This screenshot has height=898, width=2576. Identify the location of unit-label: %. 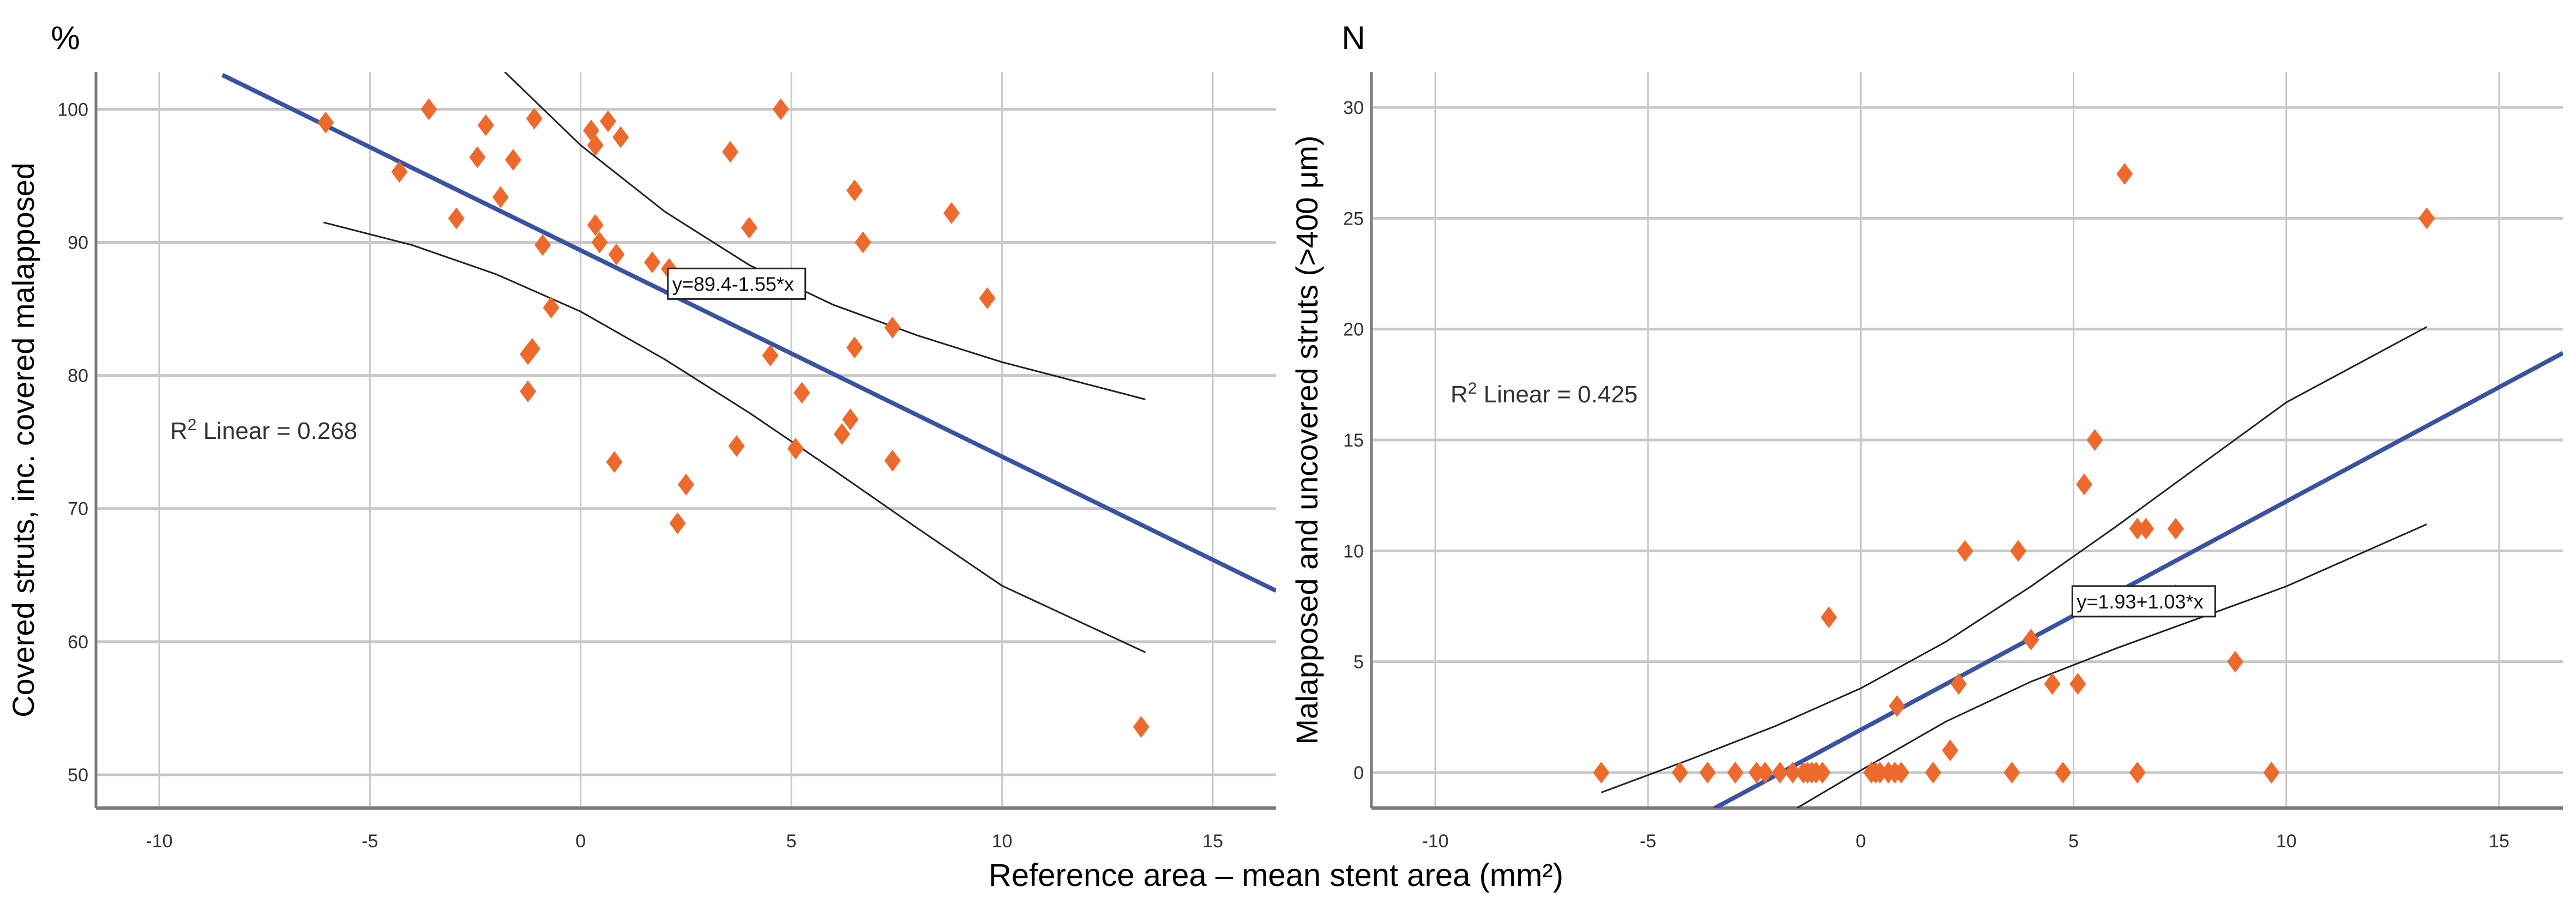
(65, 38).